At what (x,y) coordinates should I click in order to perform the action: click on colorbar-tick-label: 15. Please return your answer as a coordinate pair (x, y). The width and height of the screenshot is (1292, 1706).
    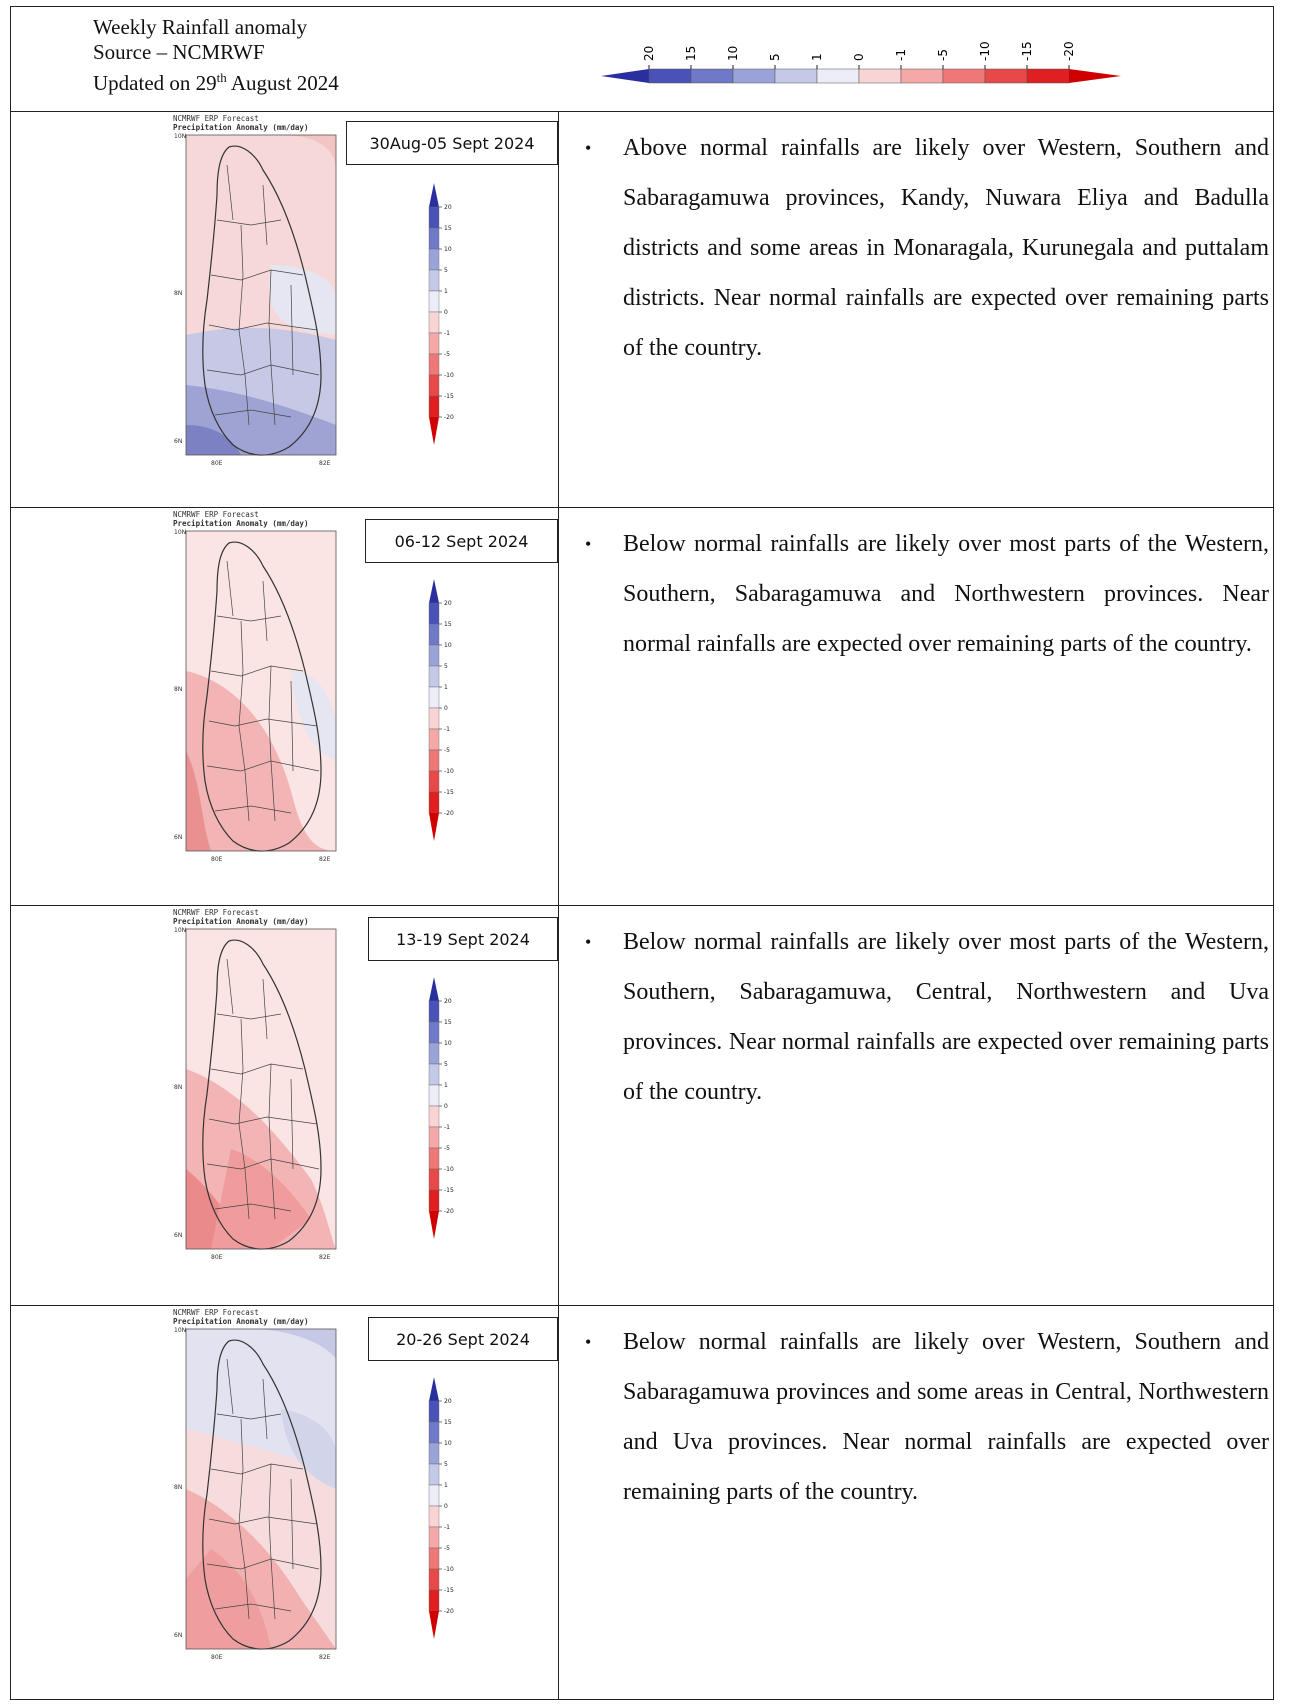
    Looking at the image, I should click on (691, 53).